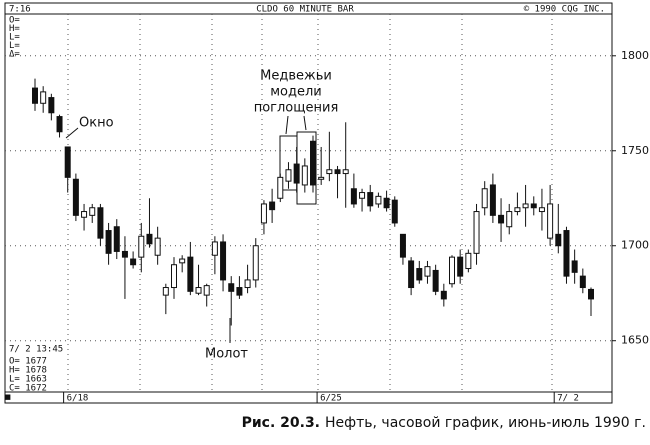  What do you see at coordinates (28, 389) in the screenshot?
I see `info-line: C= 1672` at bounding box center [28, 389].